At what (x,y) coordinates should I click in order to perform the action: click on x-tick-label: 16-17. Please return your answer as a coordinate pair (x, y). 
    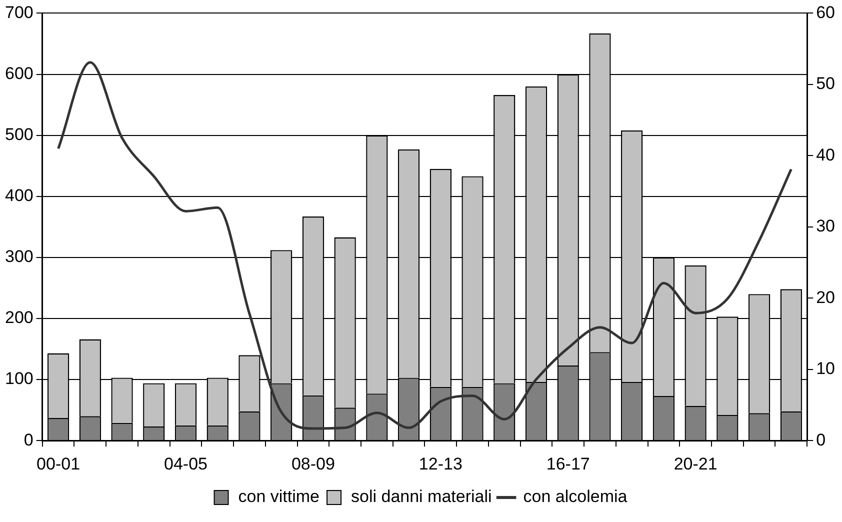
    Looking at the image, I should click on (568, 464).